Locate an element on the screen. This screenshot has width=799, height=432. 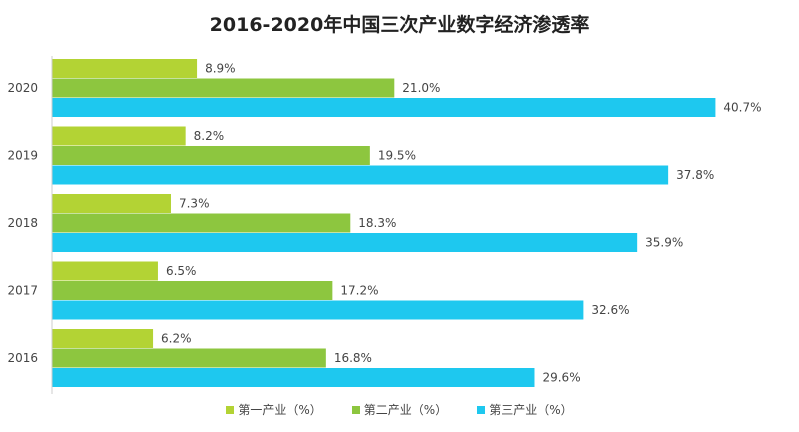
data-label-2018-series-2: 18.3% is located at coordinates (377, 223).